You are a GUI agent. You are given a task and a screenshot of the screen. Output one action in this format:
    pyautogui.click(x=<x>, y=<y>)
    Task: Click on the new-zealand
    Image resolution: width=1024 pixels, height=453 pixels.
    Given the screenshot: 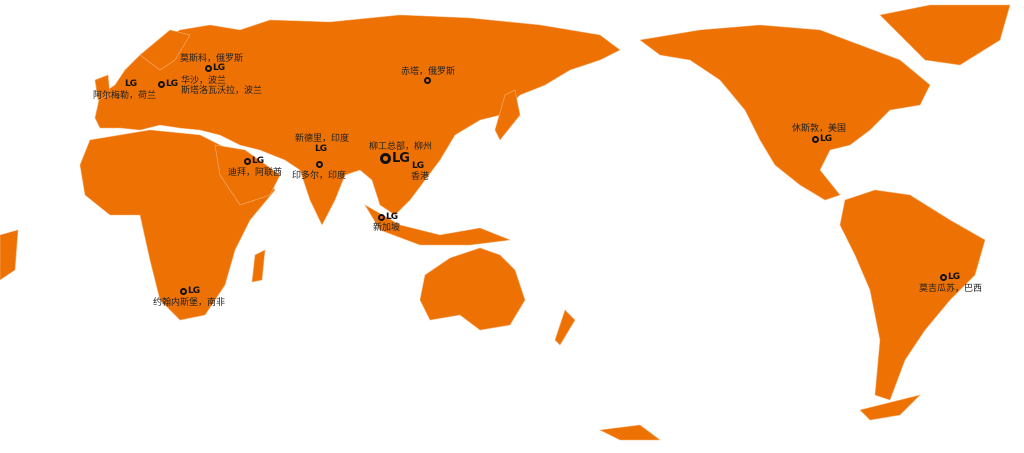 What is the action you would take?
    pyautogui.click(x=565, y=327)
    